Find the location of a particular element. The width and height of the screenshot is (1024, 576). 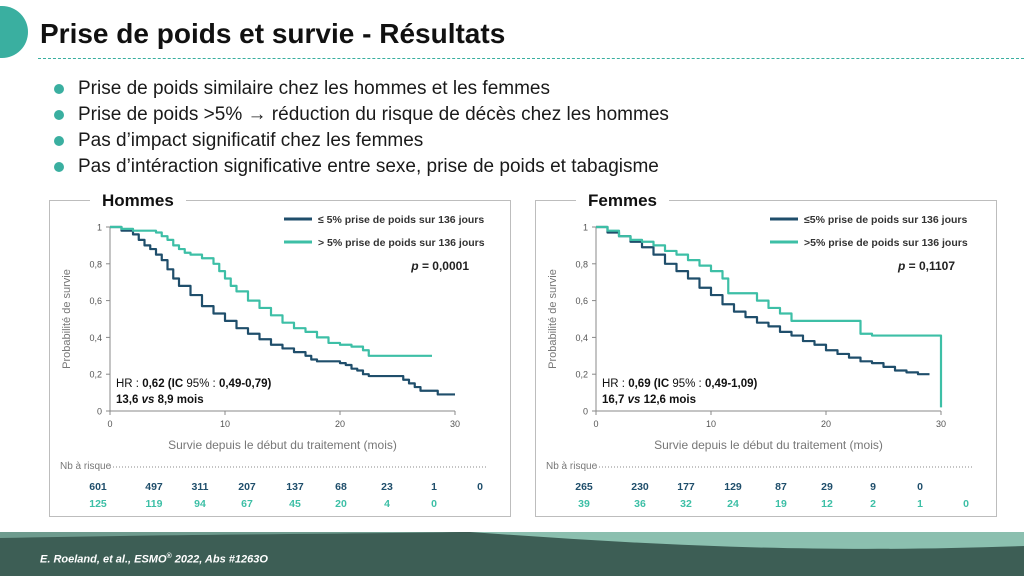

hazard-ratio-text: HR : 0,69 (IC 95% : 0,49-1,09) is located at coordinates (680, 384).